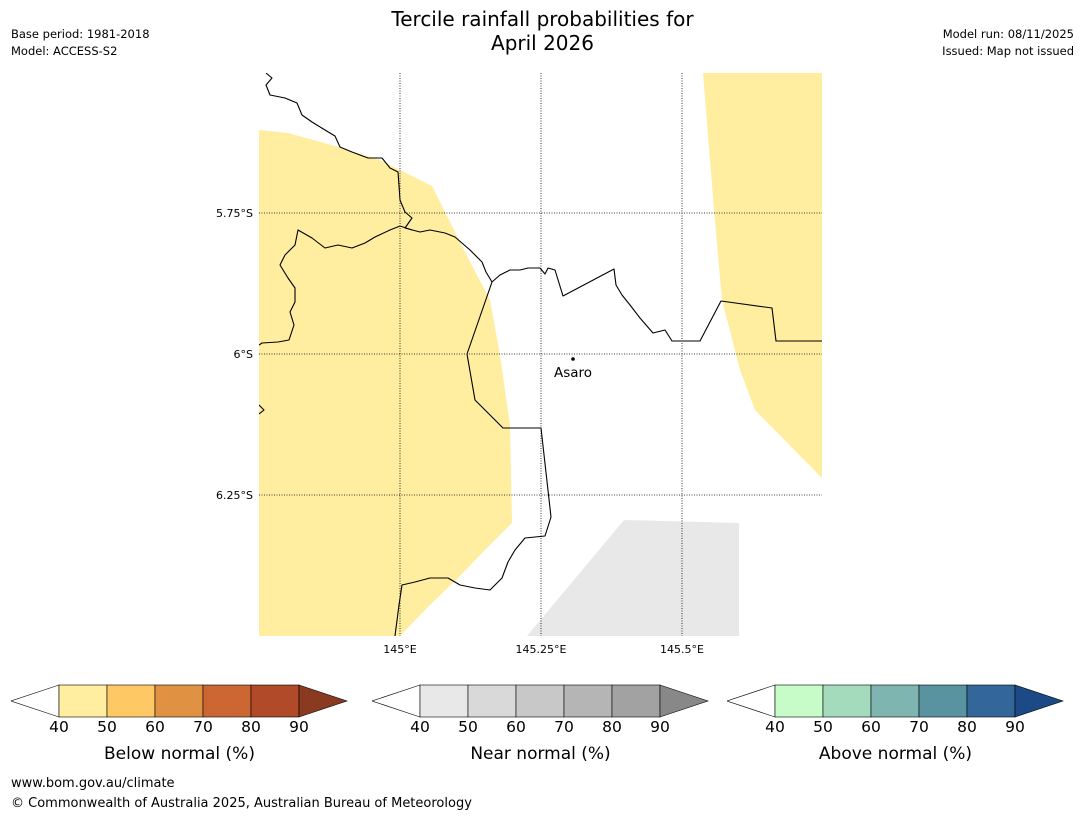 This screenshot has height=816, width=1085. Describe the element at coordinates (234, 213) in the screenshot. I see `lat-label-575: 5.75°S` at that location.